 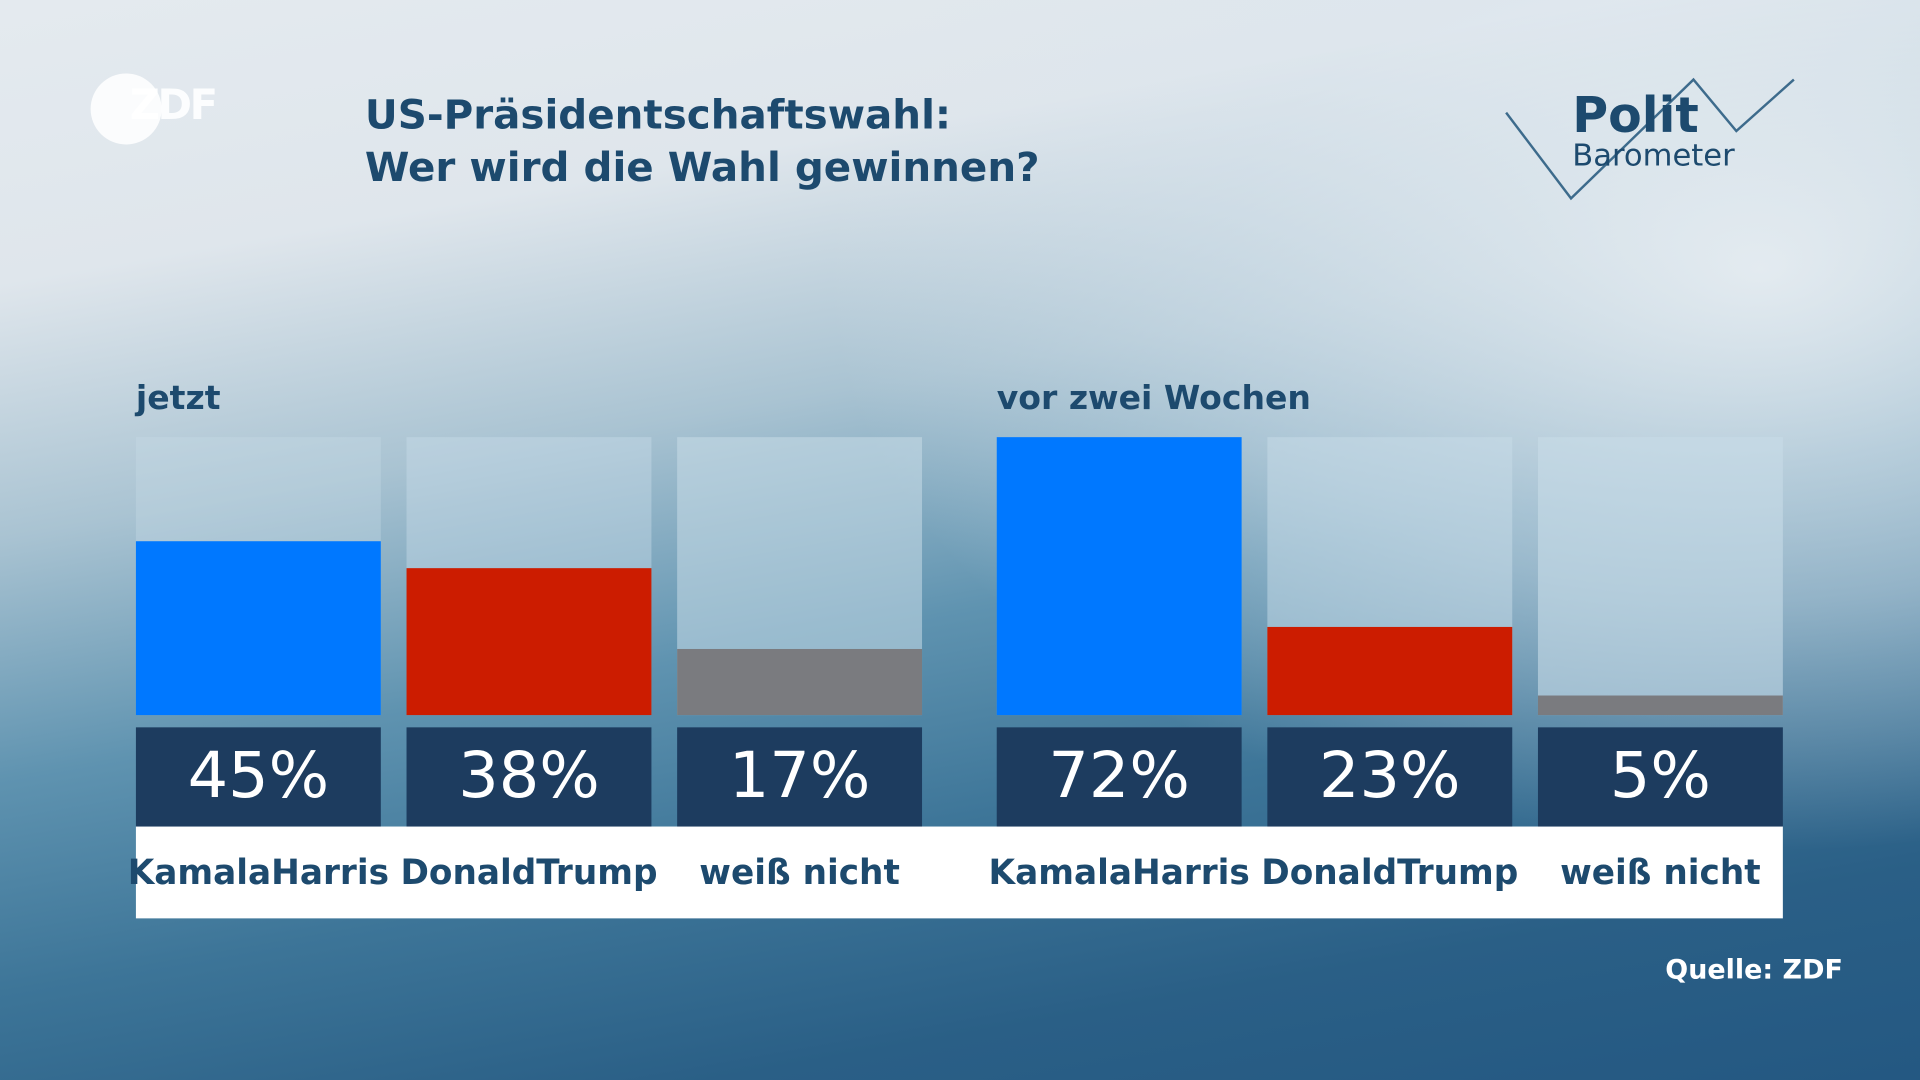 I want to click on group-label: jetzt, so click(x=178, y=398).